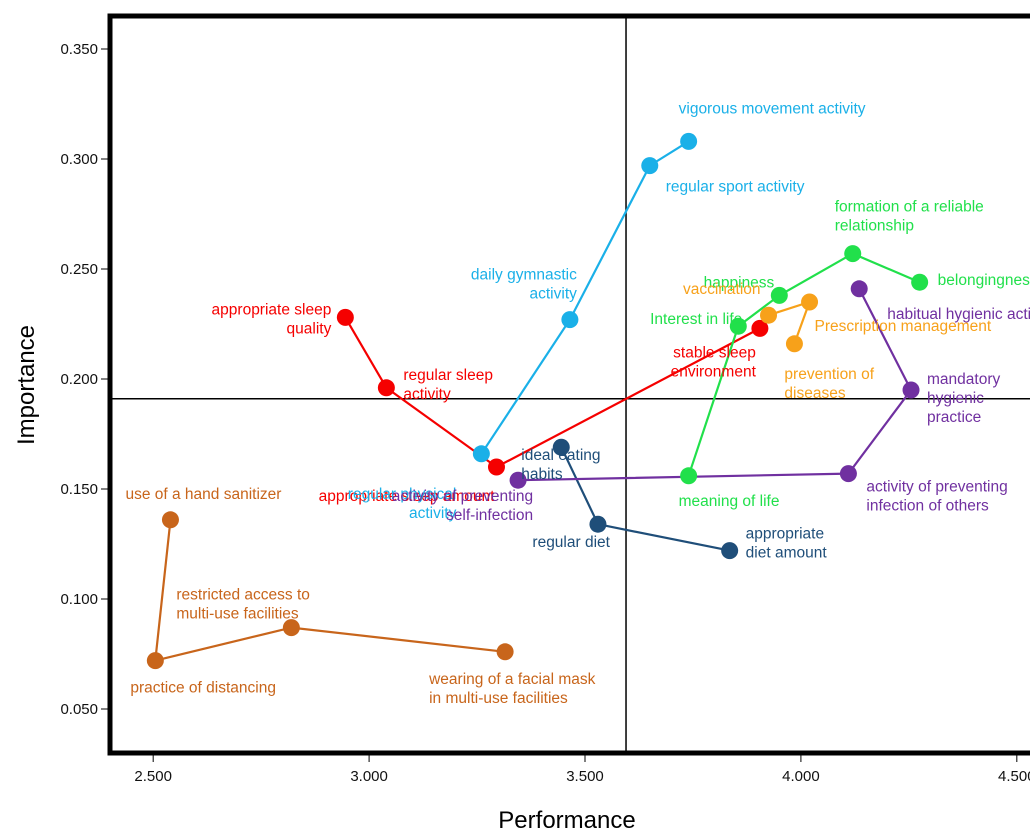 This screenshot has width=1030, height=837. I want to click on point-label: daily gymnastic activity, so click(524, 285).